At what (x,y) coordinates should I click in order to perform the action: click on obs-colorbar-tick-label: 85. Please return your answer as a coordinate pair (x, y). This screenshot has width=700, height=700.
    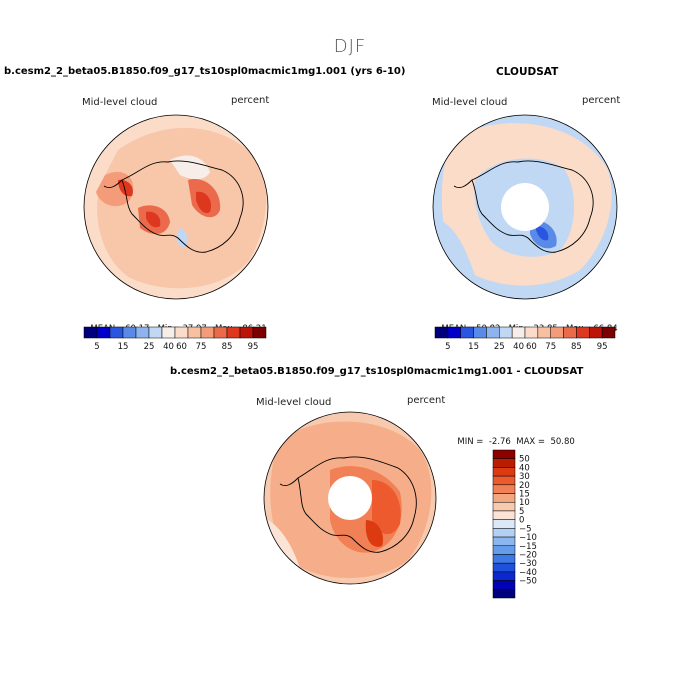
    Looking at the image, I should click on (576, 347).